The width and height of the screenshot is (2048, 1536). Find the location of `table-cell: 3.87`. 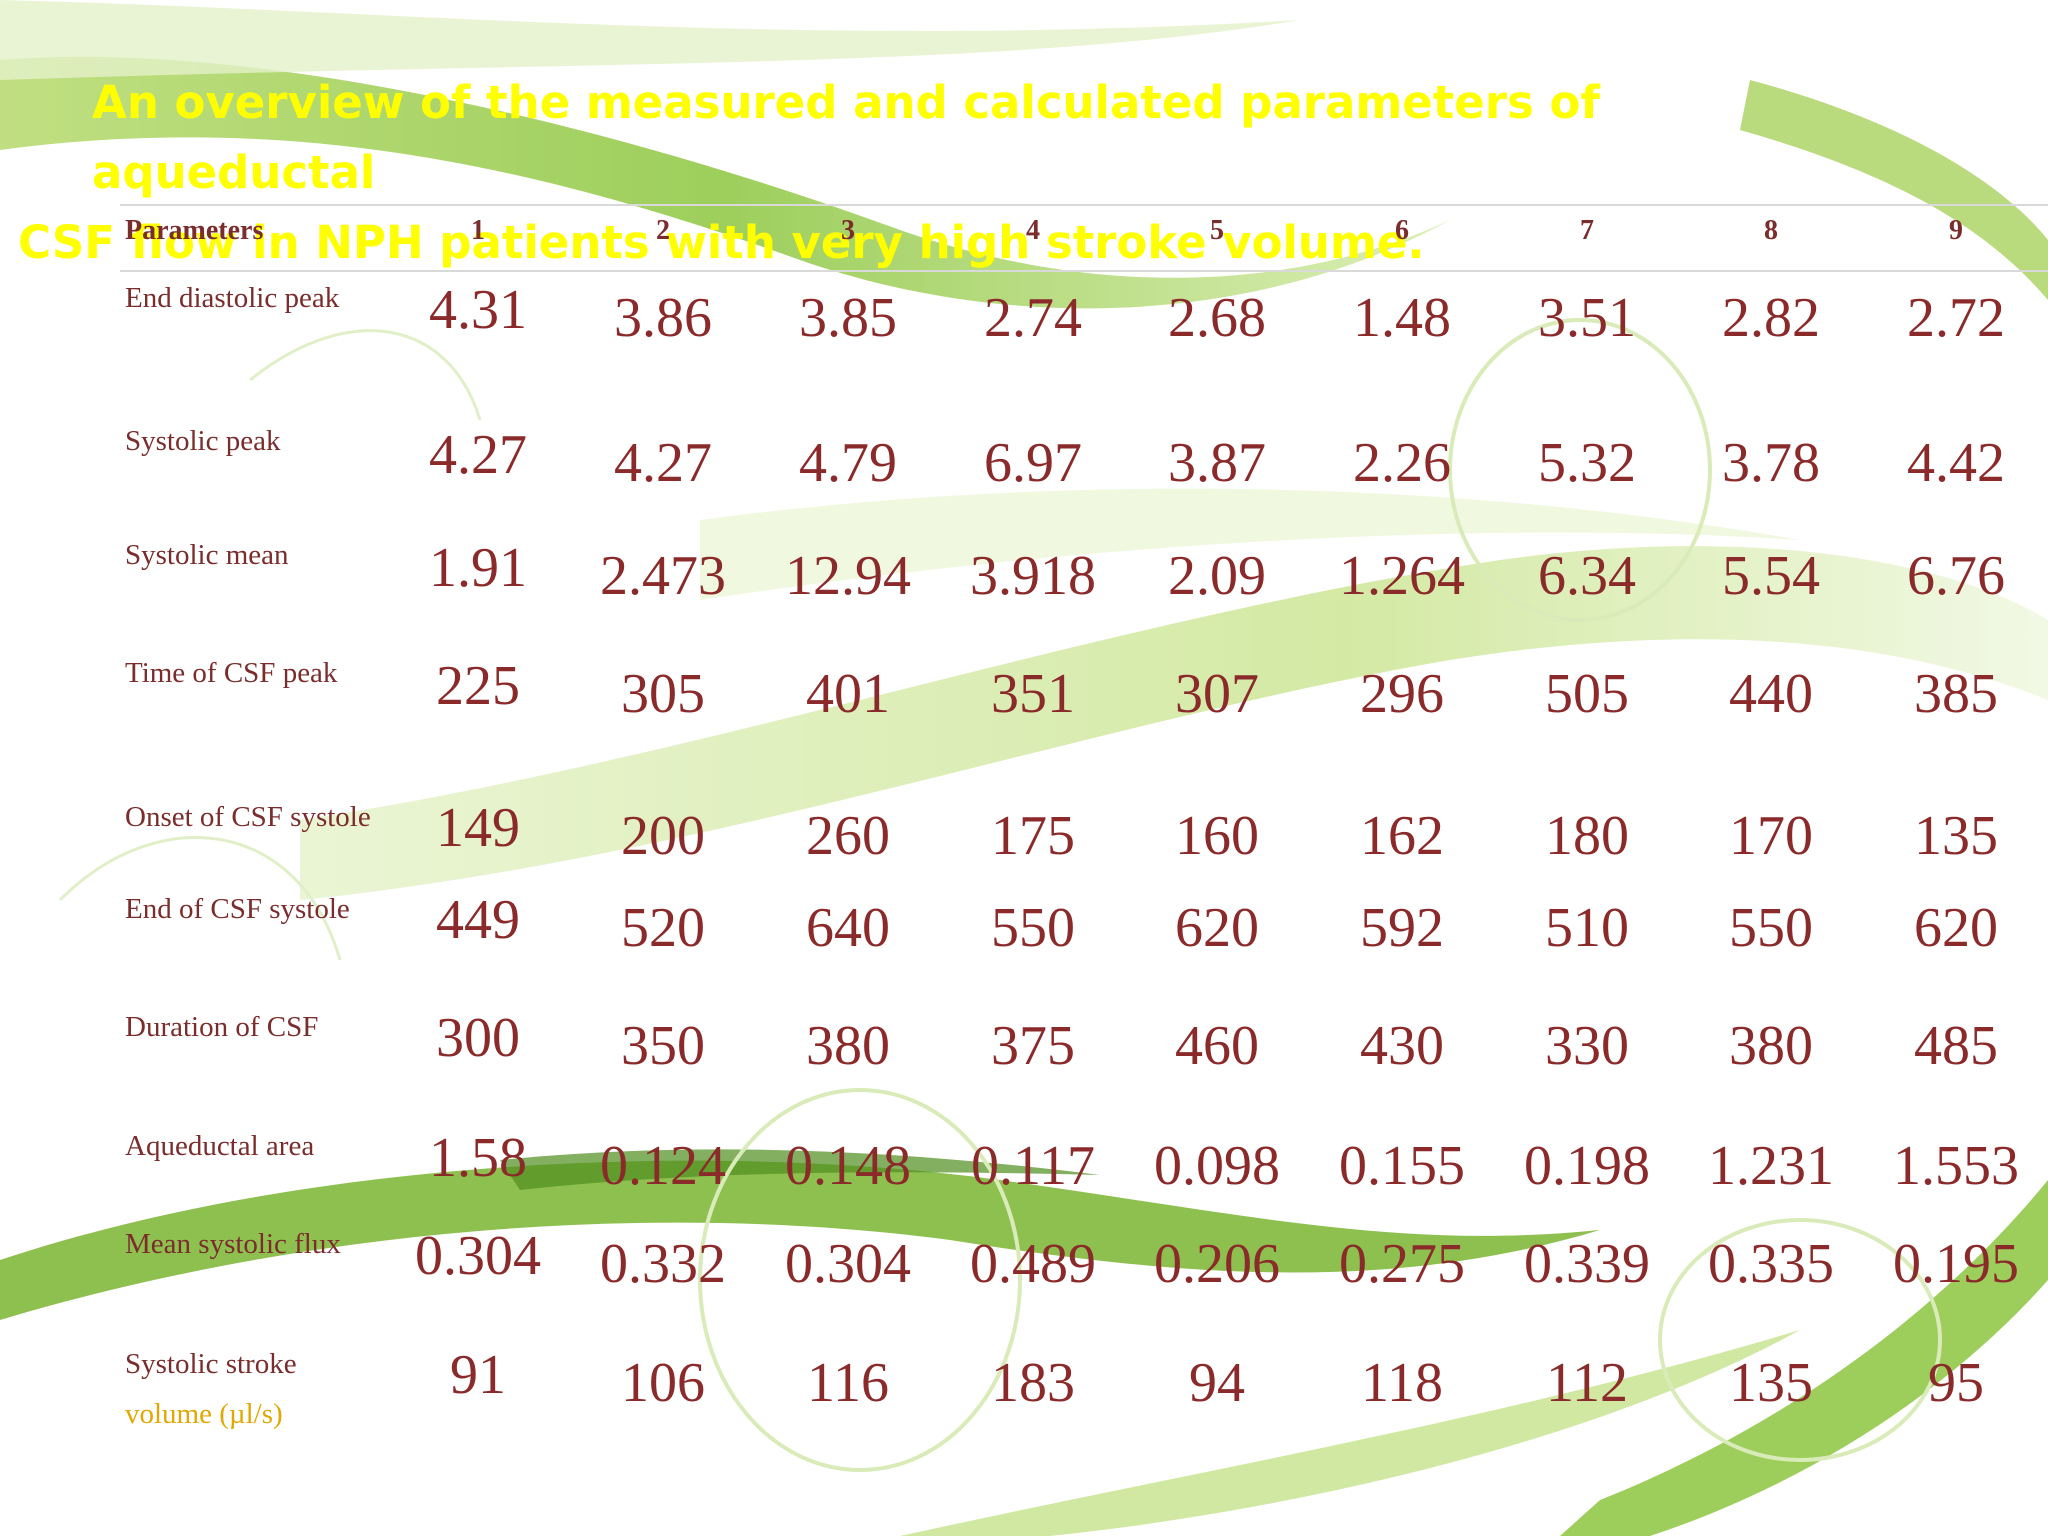

table-cell: 3.87 is located at coordinates (1217, 463).